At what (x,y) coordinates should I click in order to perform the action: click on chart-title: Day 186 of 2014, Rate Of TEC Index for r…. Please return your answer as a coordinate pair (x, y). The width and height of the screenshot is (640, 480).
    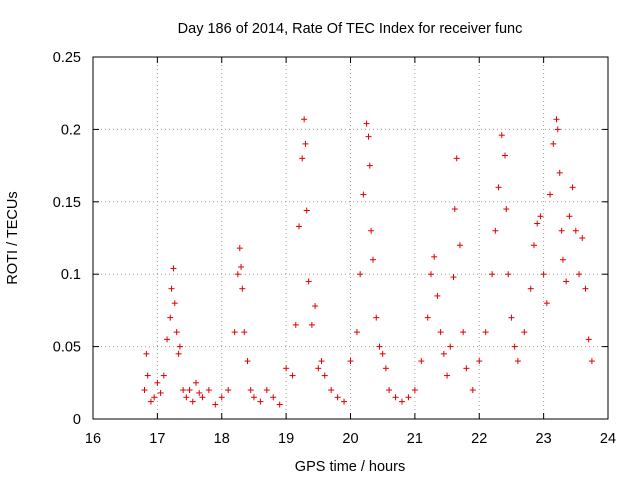
    Looking at the image, I should click on (350, 29).